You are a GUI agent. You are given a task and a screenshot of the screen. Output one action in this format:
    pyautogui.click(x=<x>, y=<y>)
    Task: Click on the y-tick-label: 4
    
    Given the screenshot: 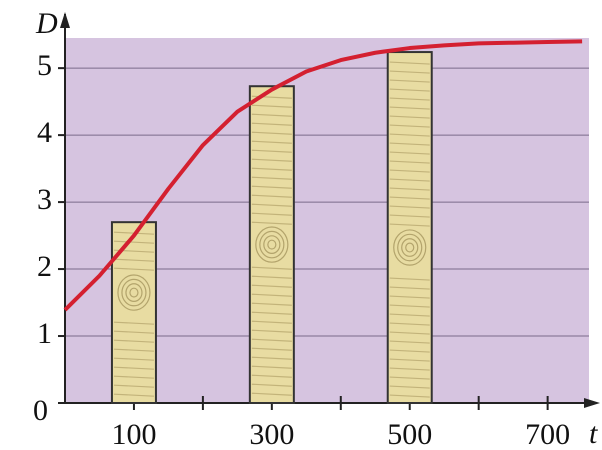 What is the action you would take?
    pyautogui.click(x=44, y=132)
    